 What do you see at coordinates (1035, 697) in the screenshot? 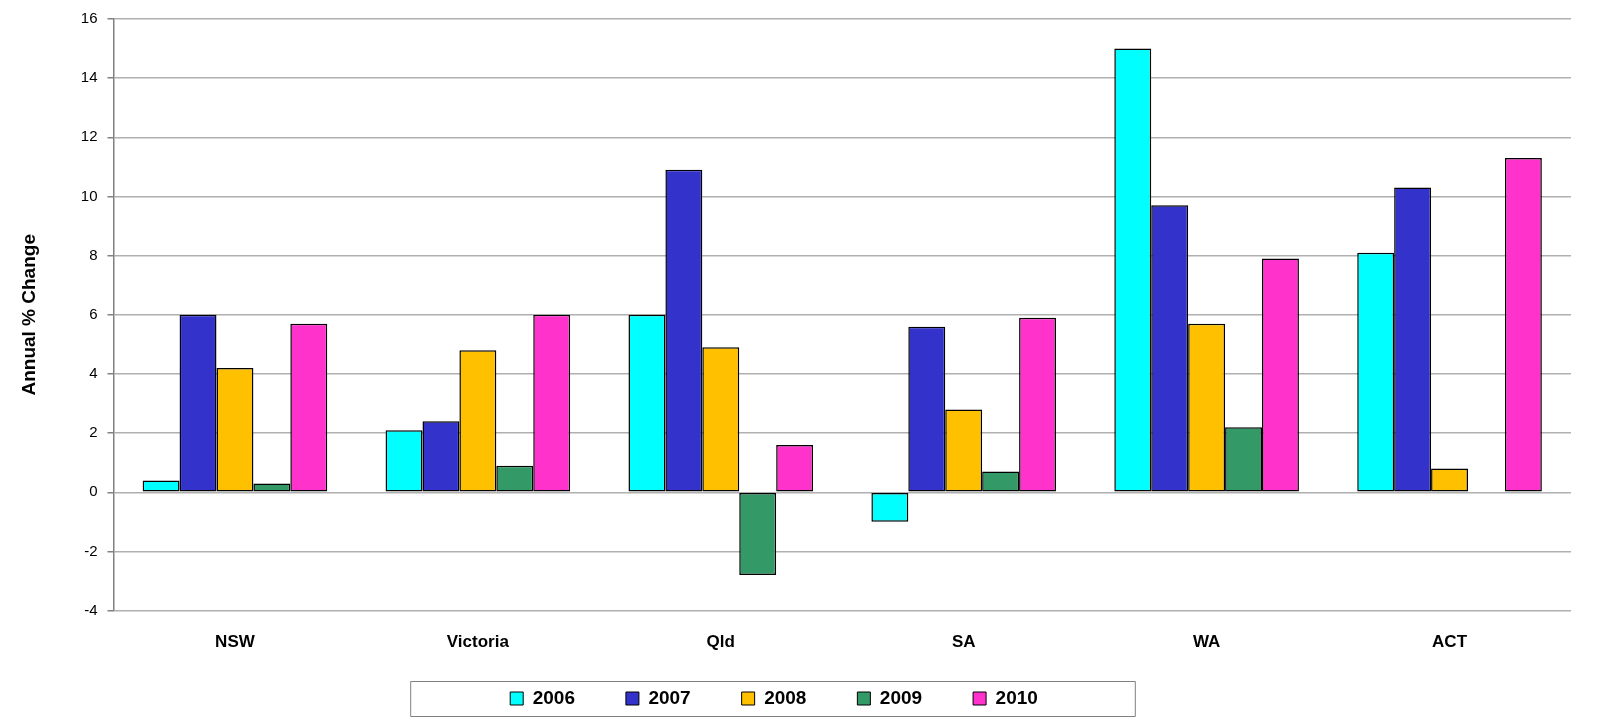
I see `legend-label: 2010` at bounding box center [1035, 697].